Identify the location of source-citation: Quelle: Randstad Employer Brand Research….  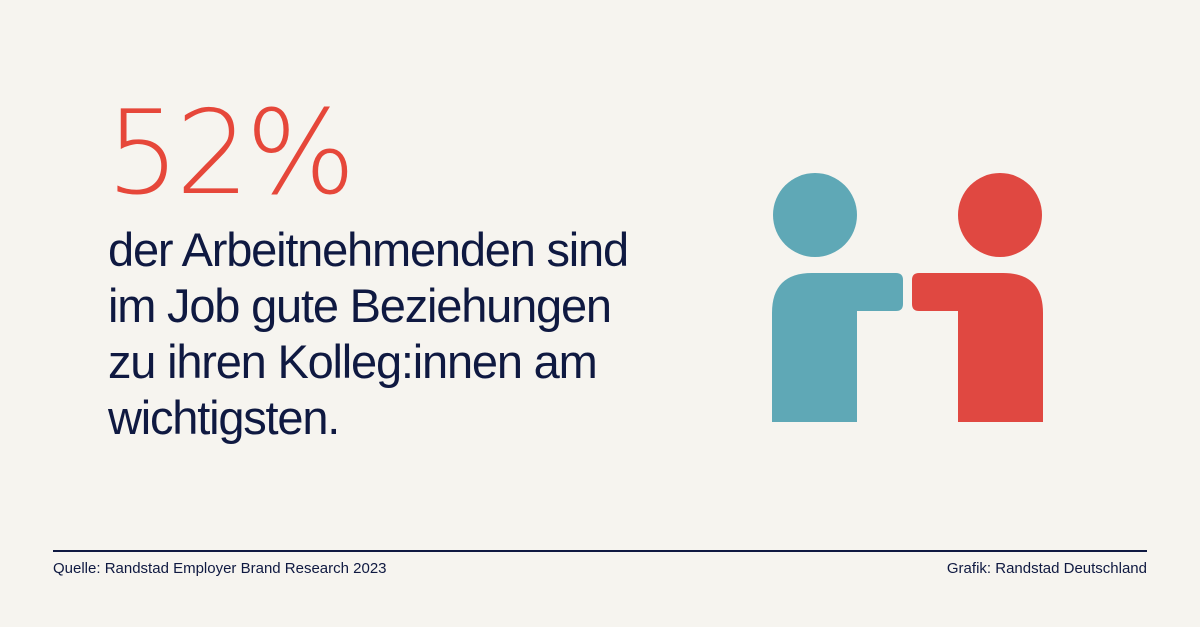
(220, 568).